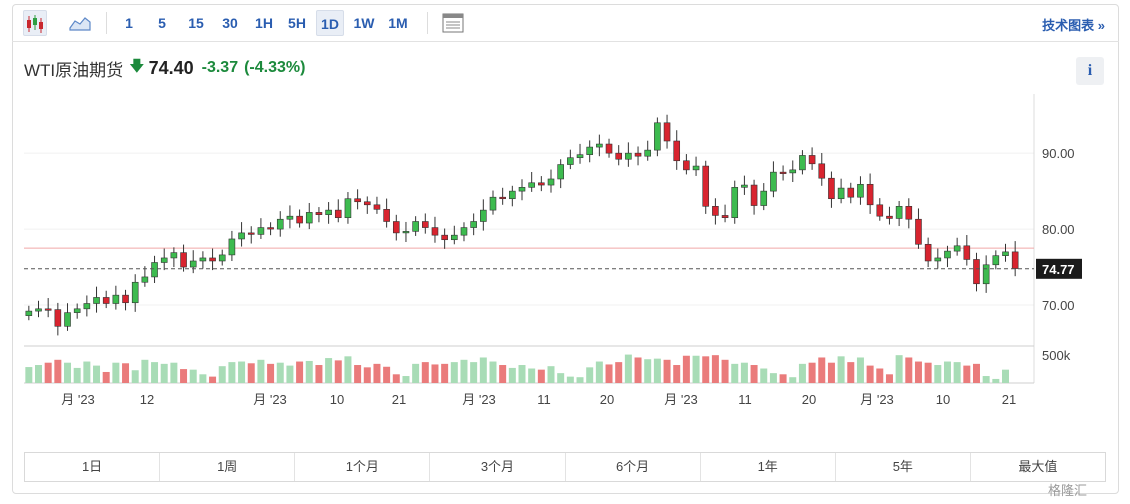  I want to click on x-tick-label: 12, so click(147, 399).